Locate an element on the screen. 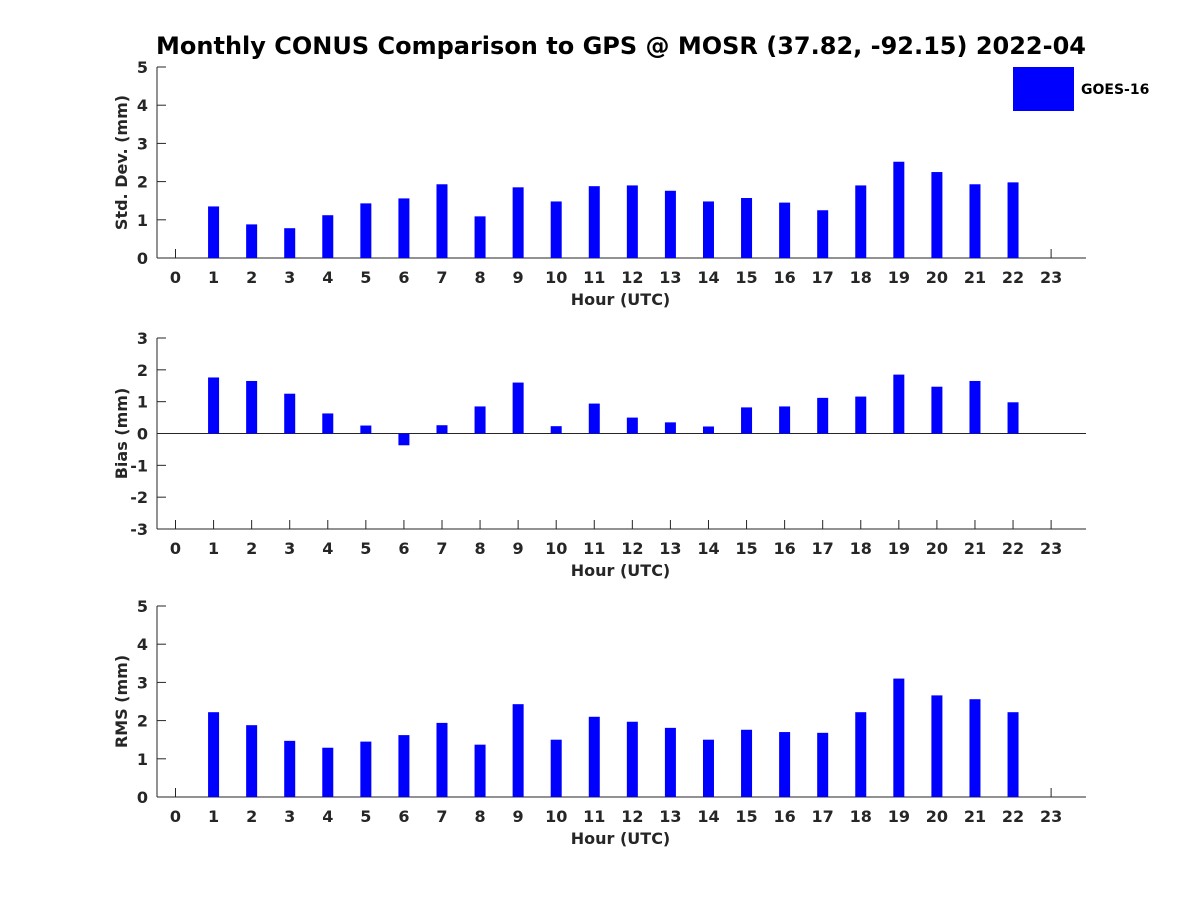  rms-xtick-label: 14 is located at coordinates (708, 816).